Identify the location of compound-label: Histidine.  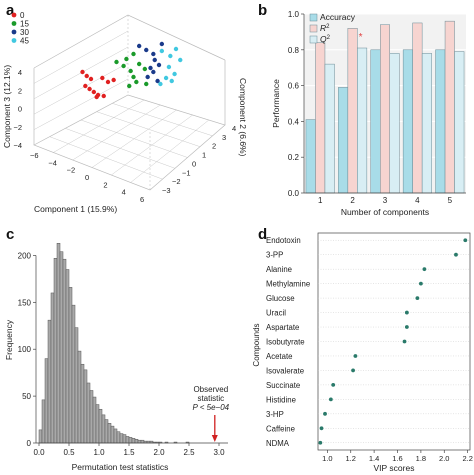
(281, 399).